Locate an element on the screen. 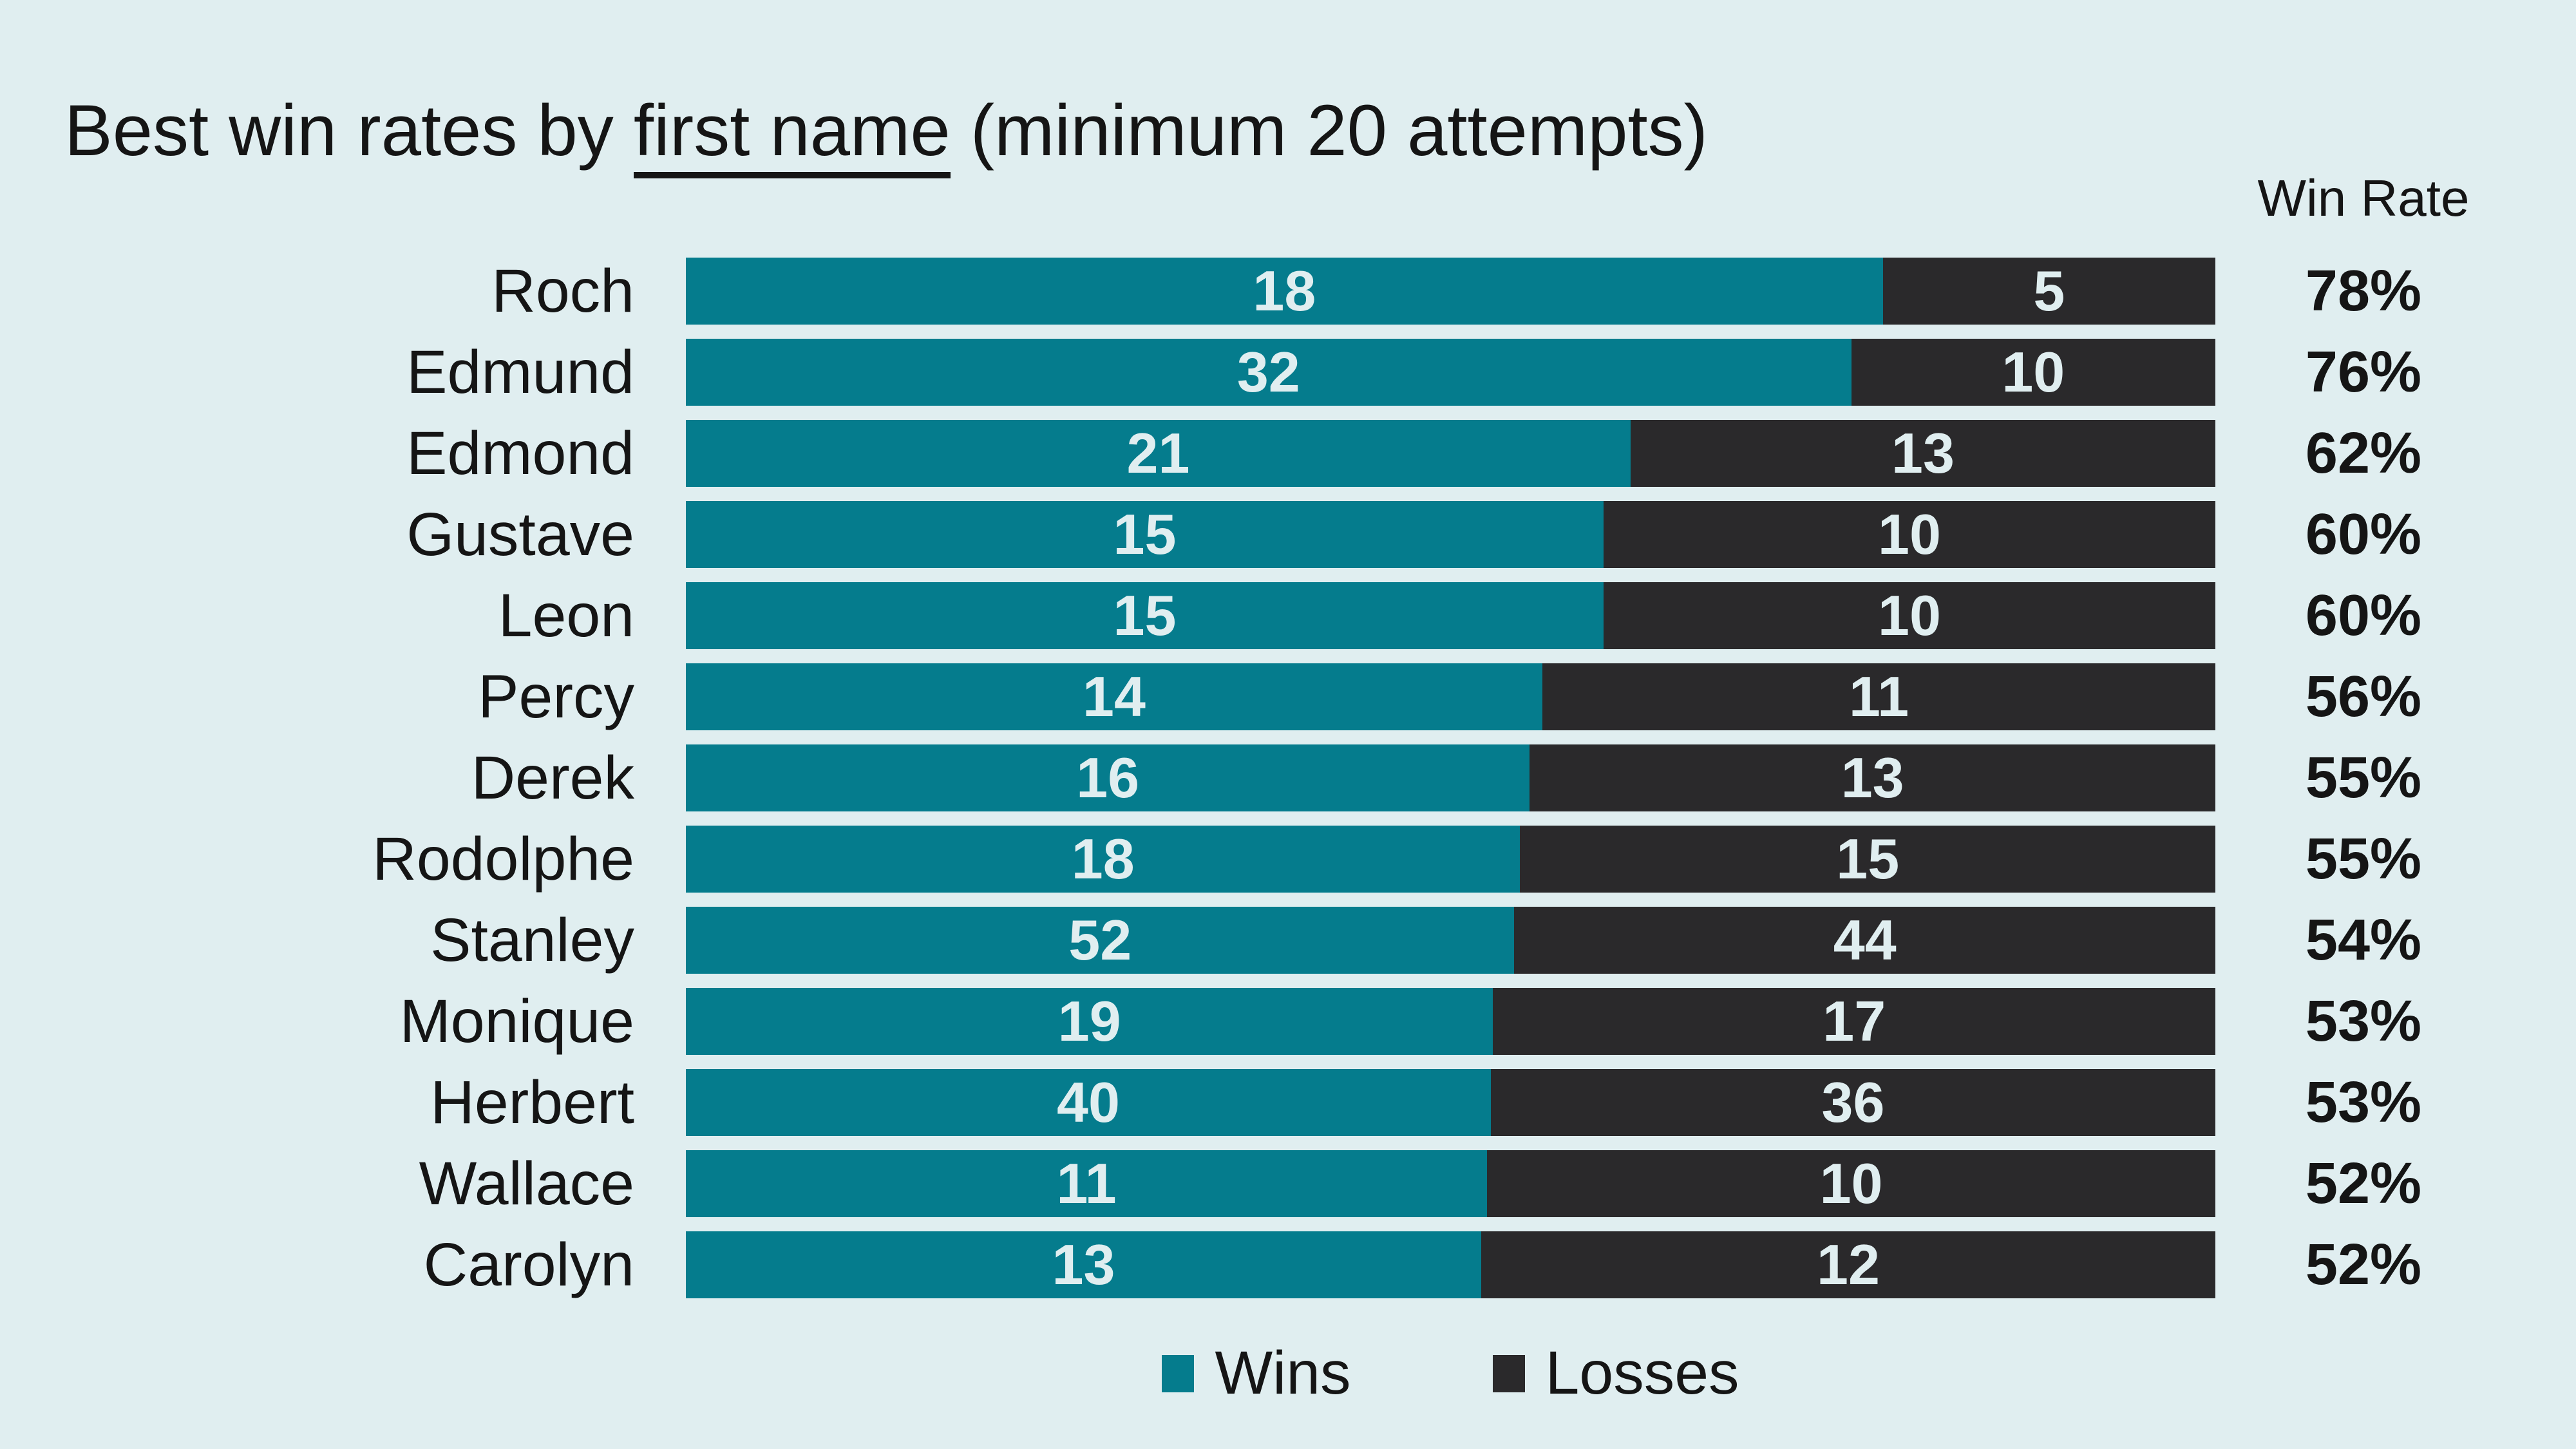  win-rate-label: 78% is located at coordinates (2363, 290).